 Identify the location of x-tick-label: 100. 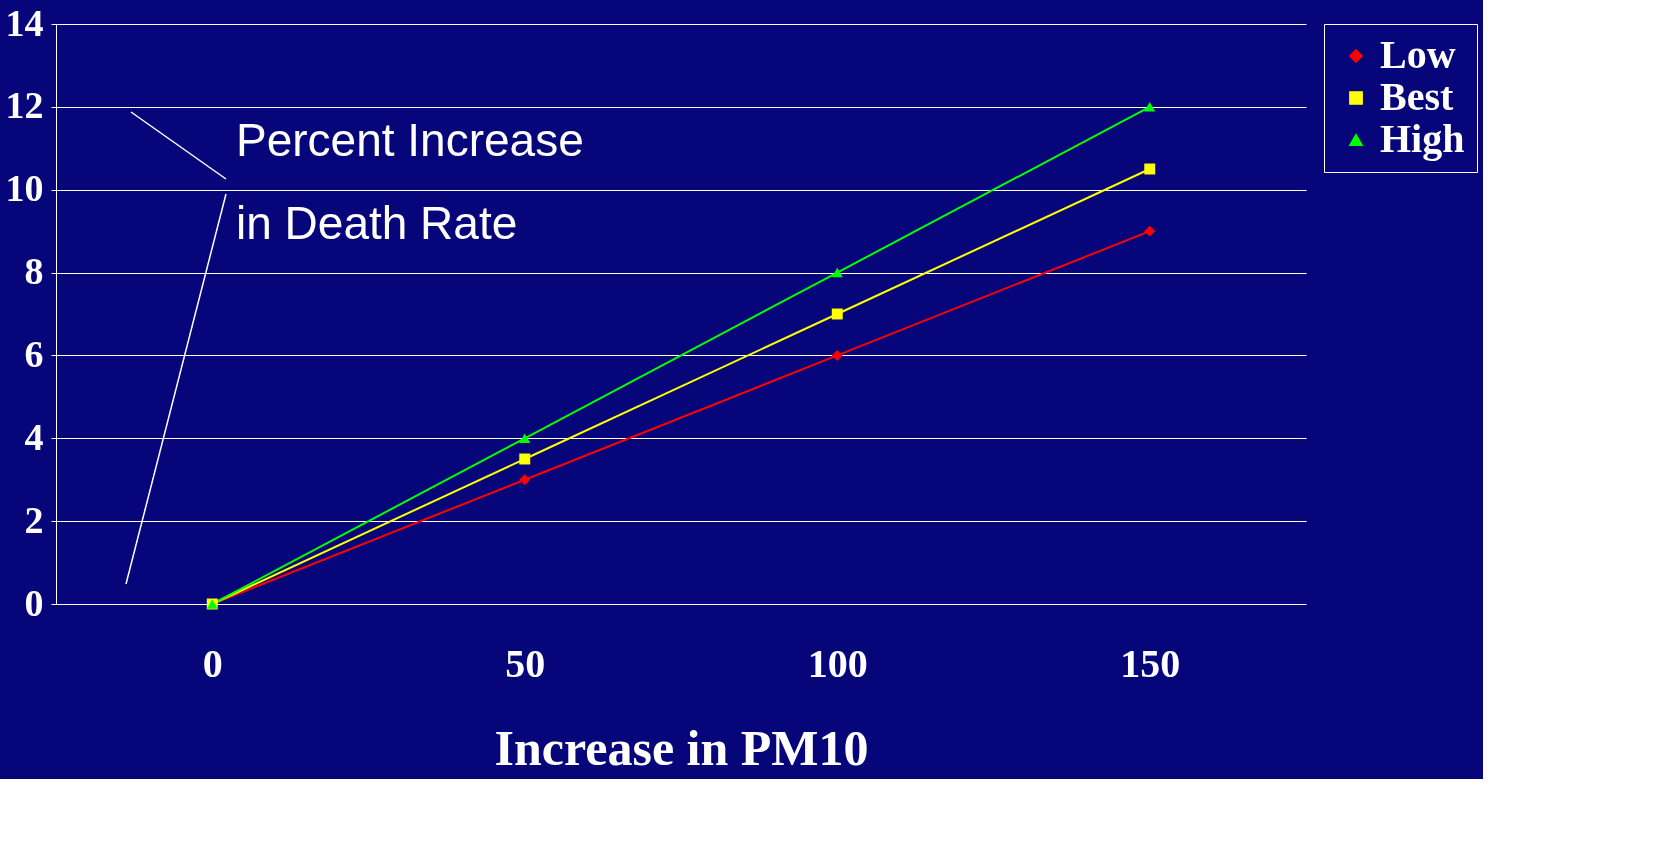
(837, 663).